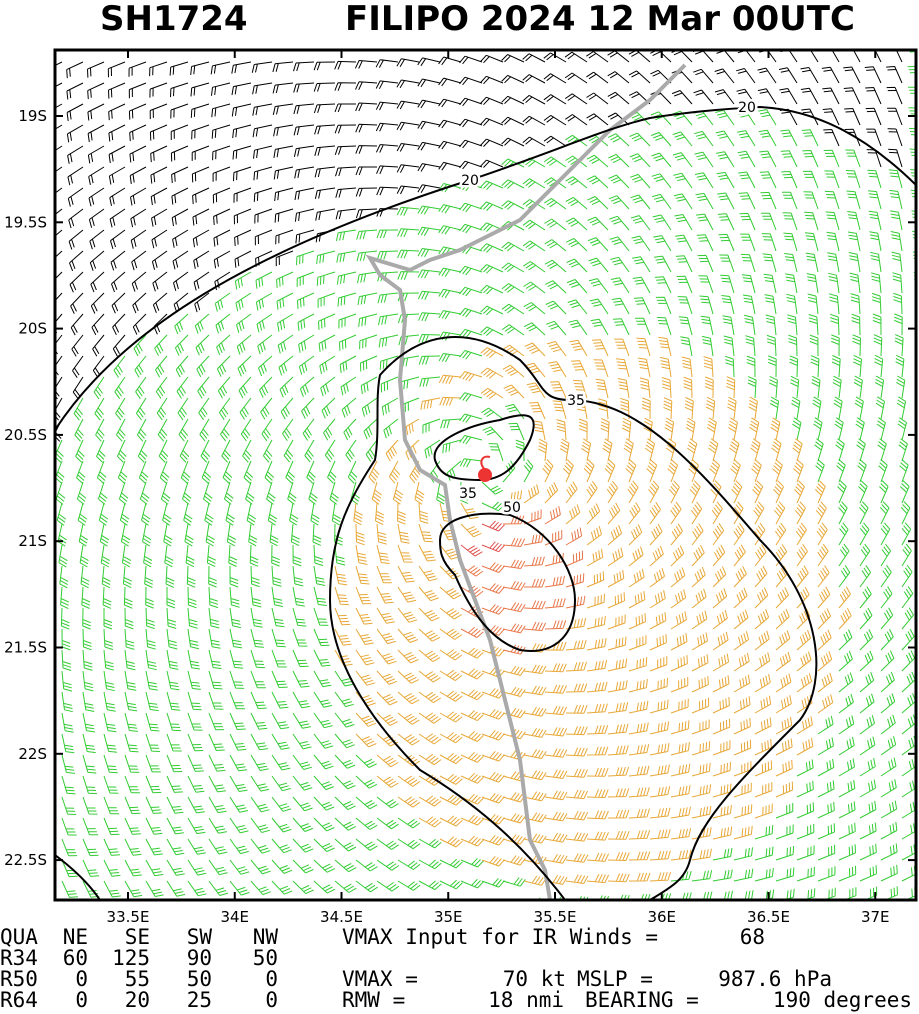  Describe the element at coordinates (75, 937) in the screenshot. I see `table-header: NE` at that location.